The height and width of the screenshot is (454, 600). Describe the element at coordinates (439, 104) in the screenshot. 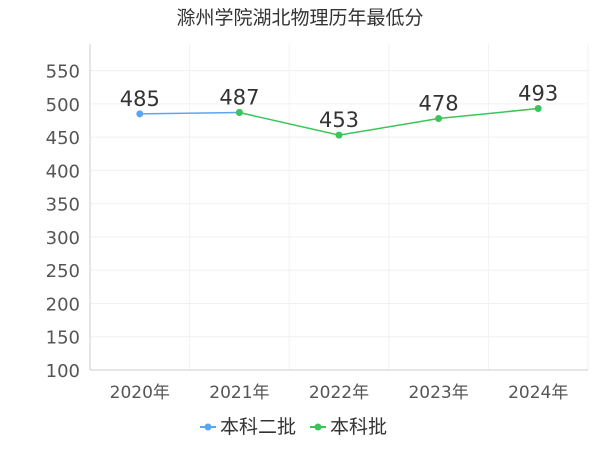

I see `data-label: 478` at that location.